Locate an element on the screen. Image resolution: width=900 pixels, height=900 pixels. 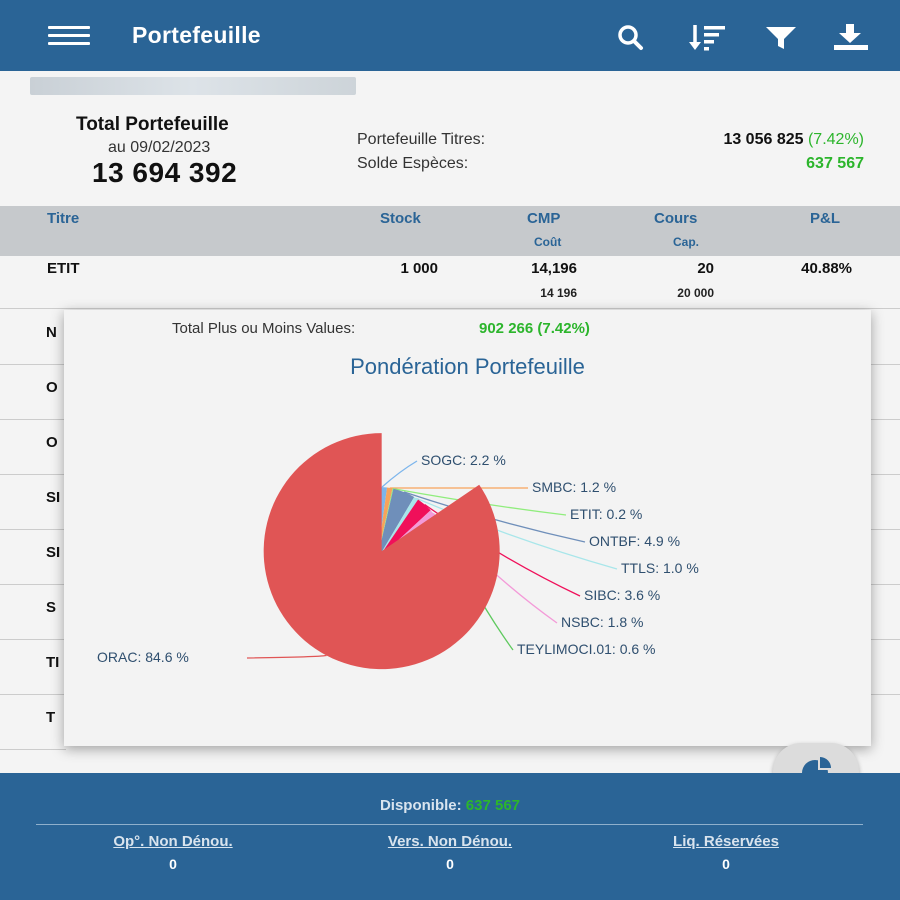
especes-value: 637 567 is located at coordinates (835, 163).